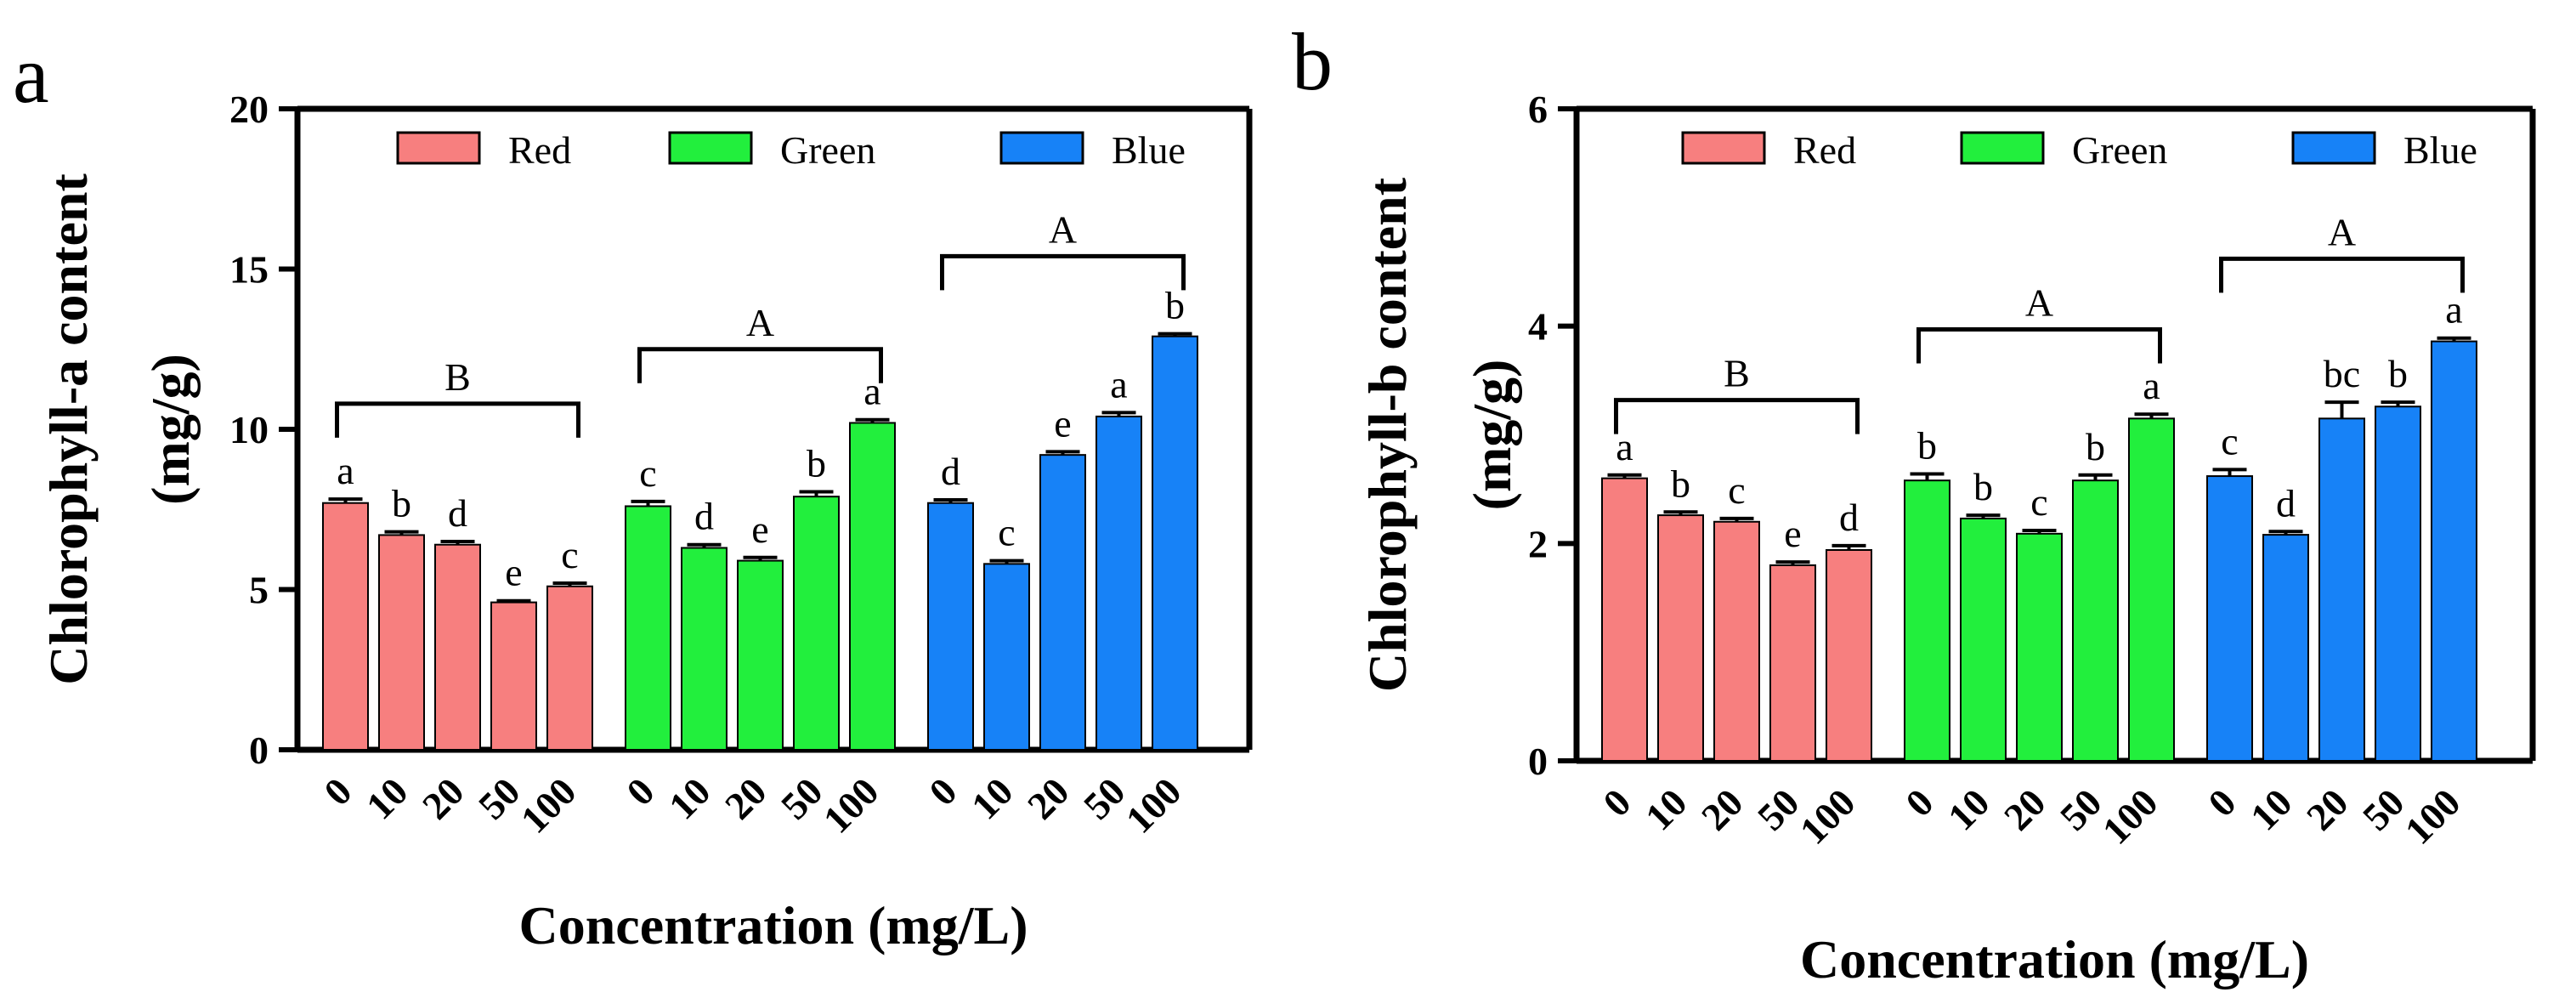 The image size is (2576, 998). Describe the element at coordinates (259, 590) in the screenshot. I see `y-tick-label: 5` at that location.